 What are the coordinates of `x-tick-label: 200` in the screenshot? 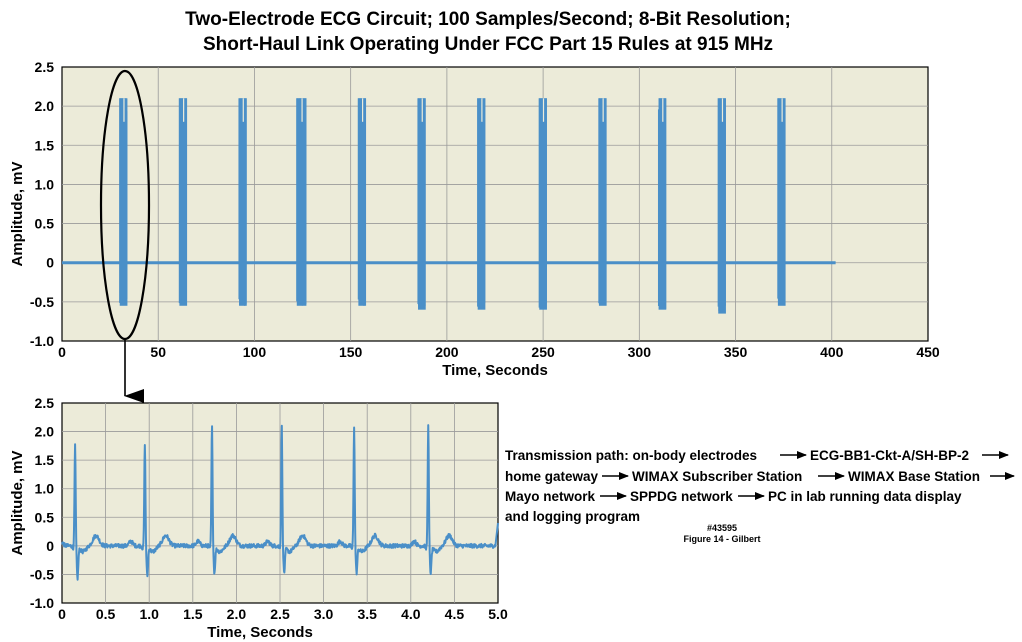 It's located at (447, 352).